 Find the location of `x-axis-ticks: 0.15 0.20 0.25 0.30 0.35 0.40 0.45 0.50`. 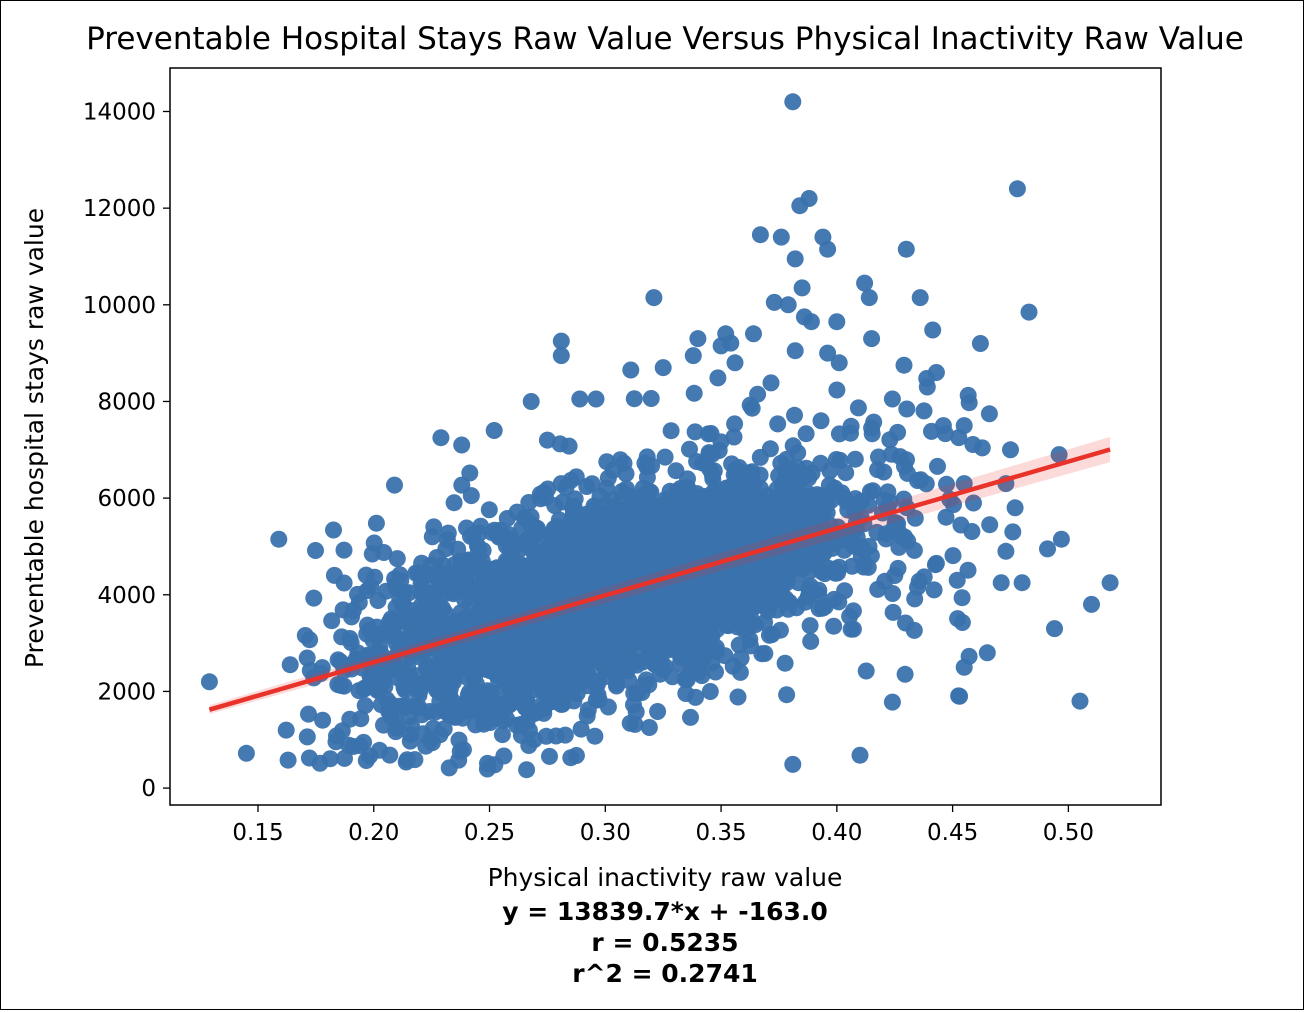

x-axis-ticks: 0.15 0.20 0.25 0.30 0.35 0.40 0.45 0.50 is located at coordinates (663, 825).